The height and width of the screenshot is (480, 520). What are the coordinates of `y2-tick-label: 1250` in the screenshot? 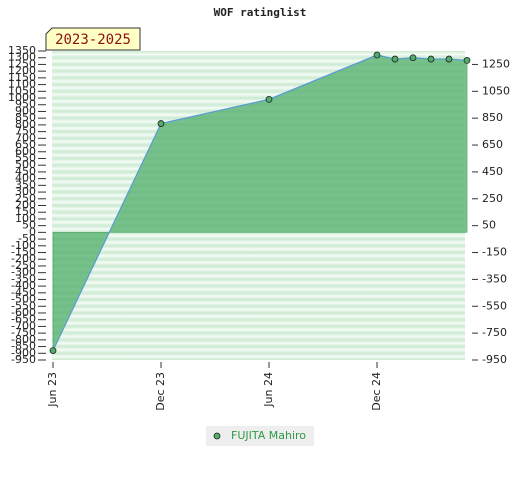 It's located at (496, 63).